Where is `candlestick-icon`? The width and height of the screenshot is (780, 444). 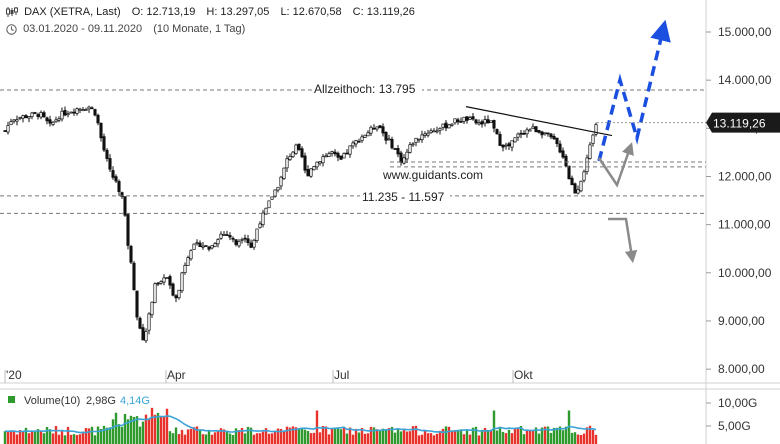 candlestick-icon is located at coordinates (12, 12).